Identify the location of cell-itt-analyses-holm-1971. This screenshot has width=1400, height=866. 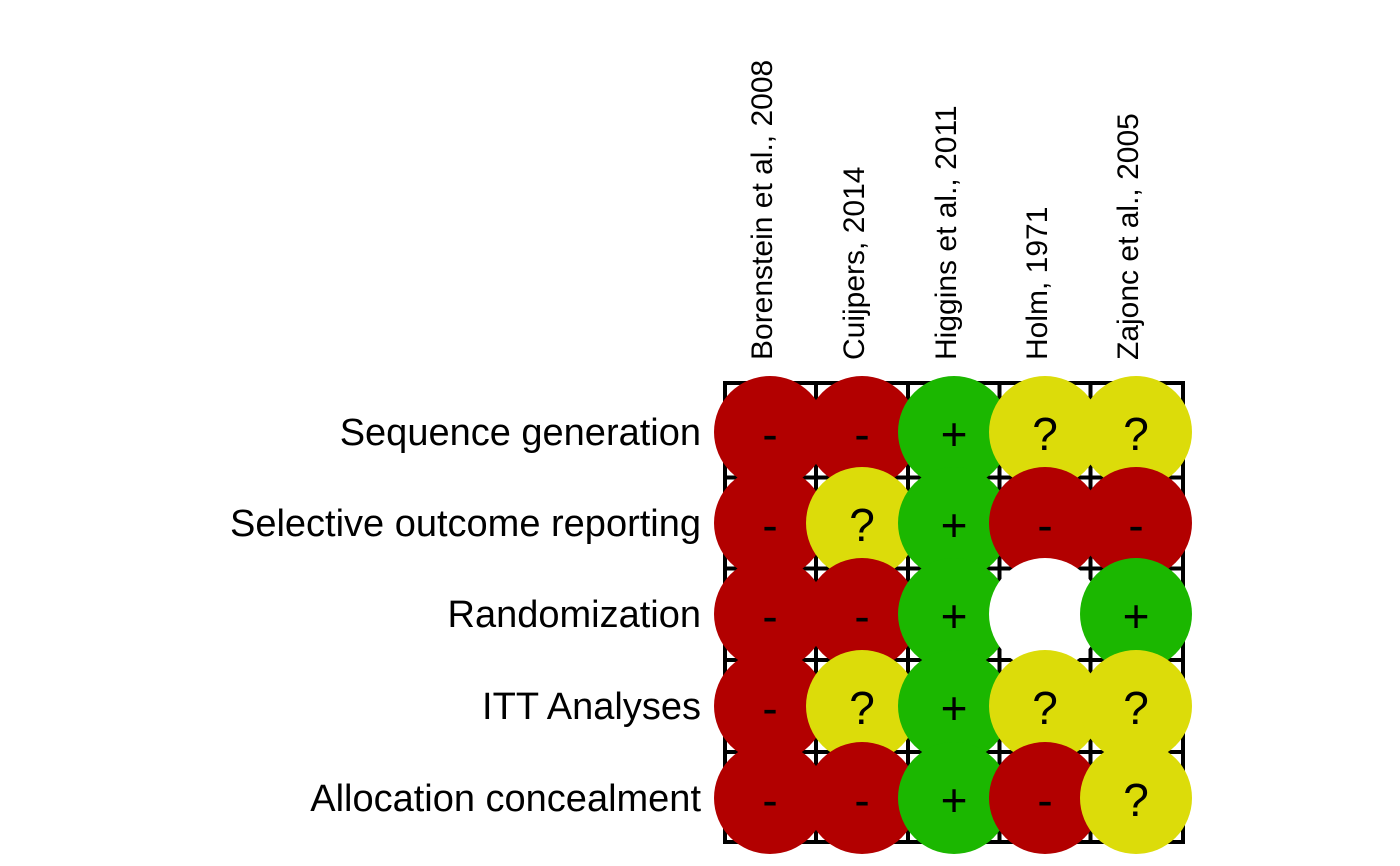
(1045, 706).